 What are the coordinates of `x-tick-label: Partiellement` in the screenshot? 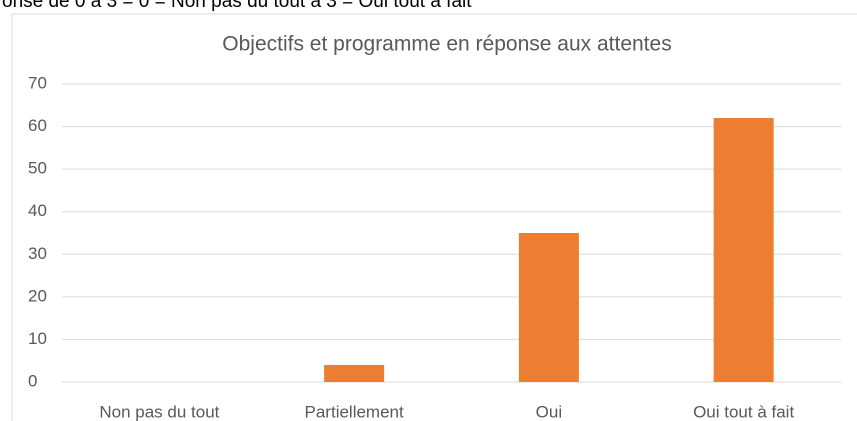 It's located at (354, 411).